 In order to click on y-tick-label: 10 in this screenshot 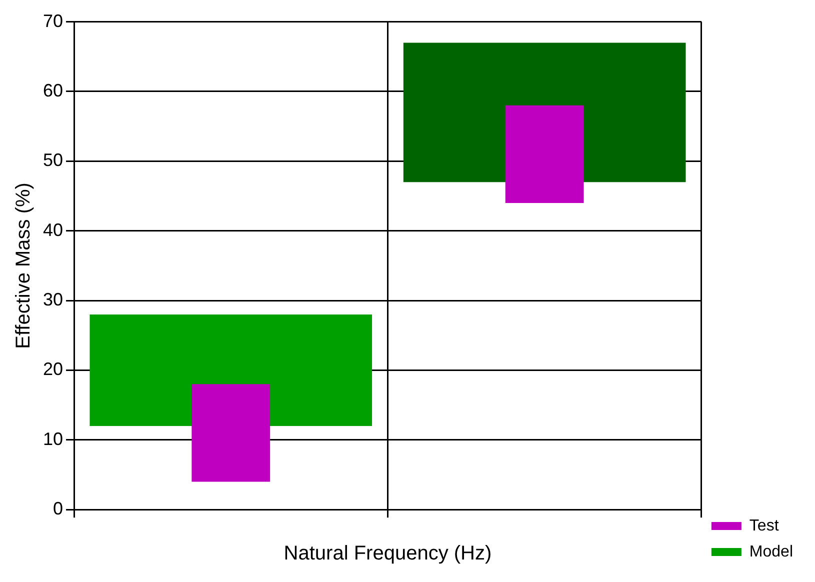, I will do `click(53, 438)`.